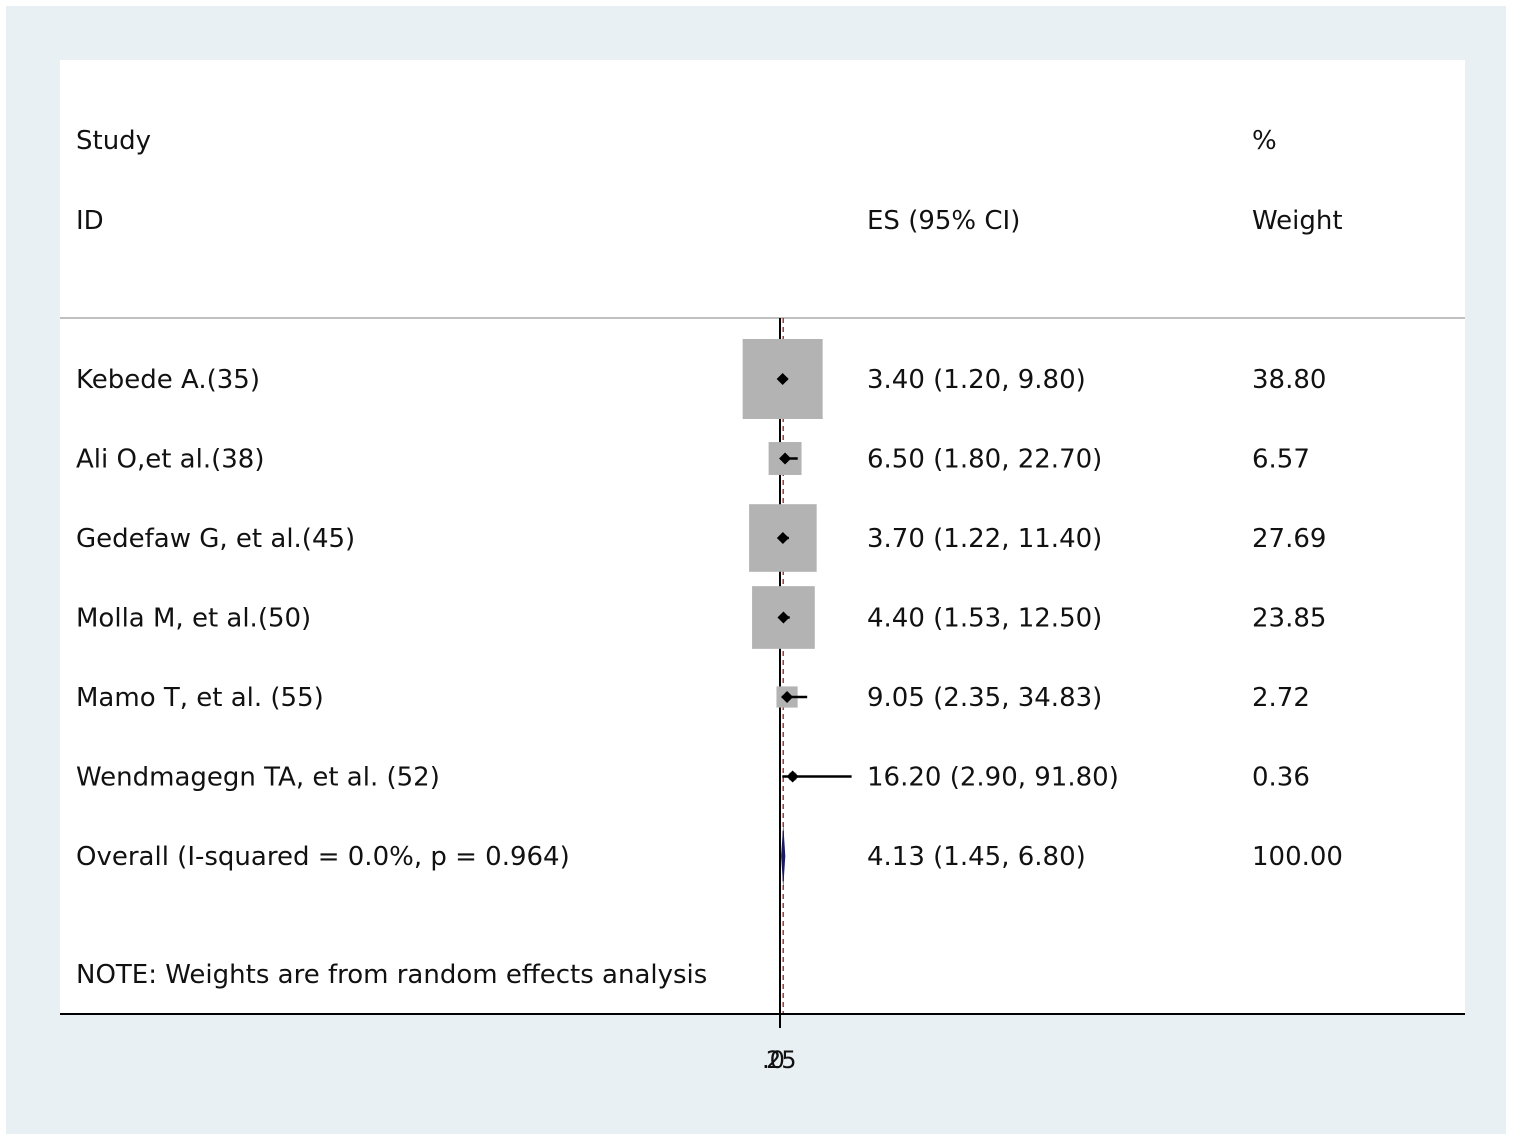  What do you see at coordinates (984, 539) in the screenshot?
I see `es-ci-text: 3.70 (1.22, 11.40)` at bounding box center [984, 539].